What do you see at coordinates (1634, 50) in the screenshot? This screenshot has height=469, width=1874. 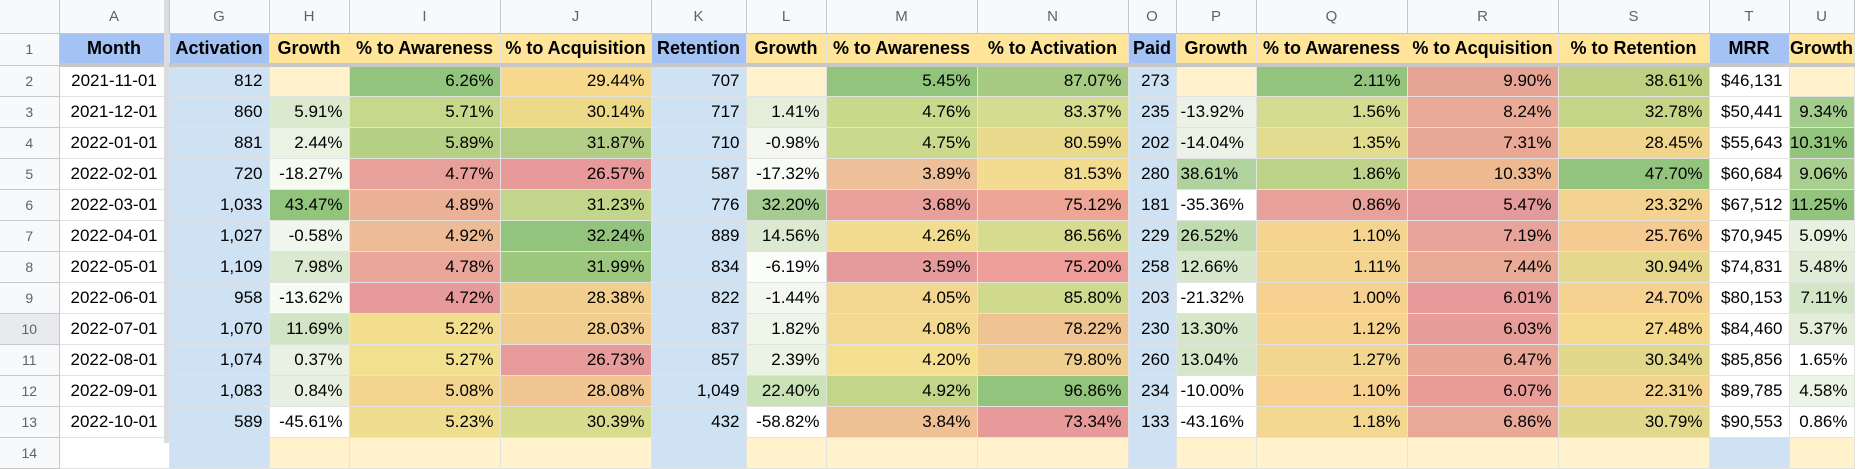 I see `header-cell: % to Retention` at bounding box center [1634, 50].